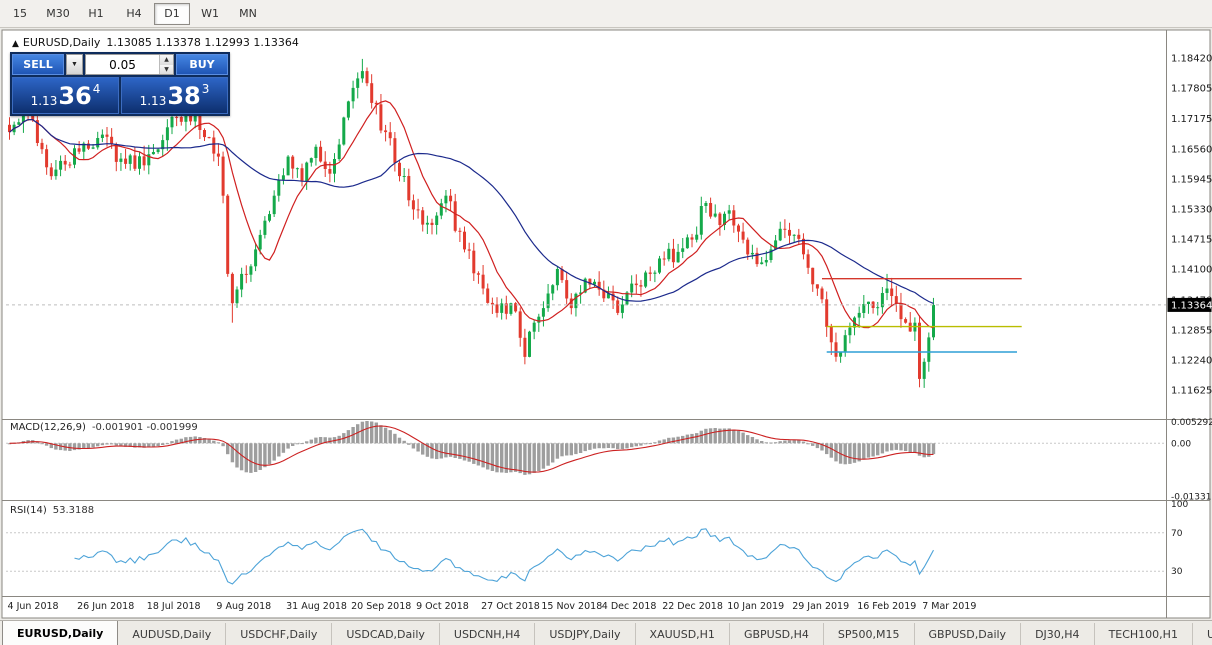 This screenshot has width=1212, height=645. Describe the element at coordinates (1189, 304) in the screenshot. I see `current-price-badge` at that location.